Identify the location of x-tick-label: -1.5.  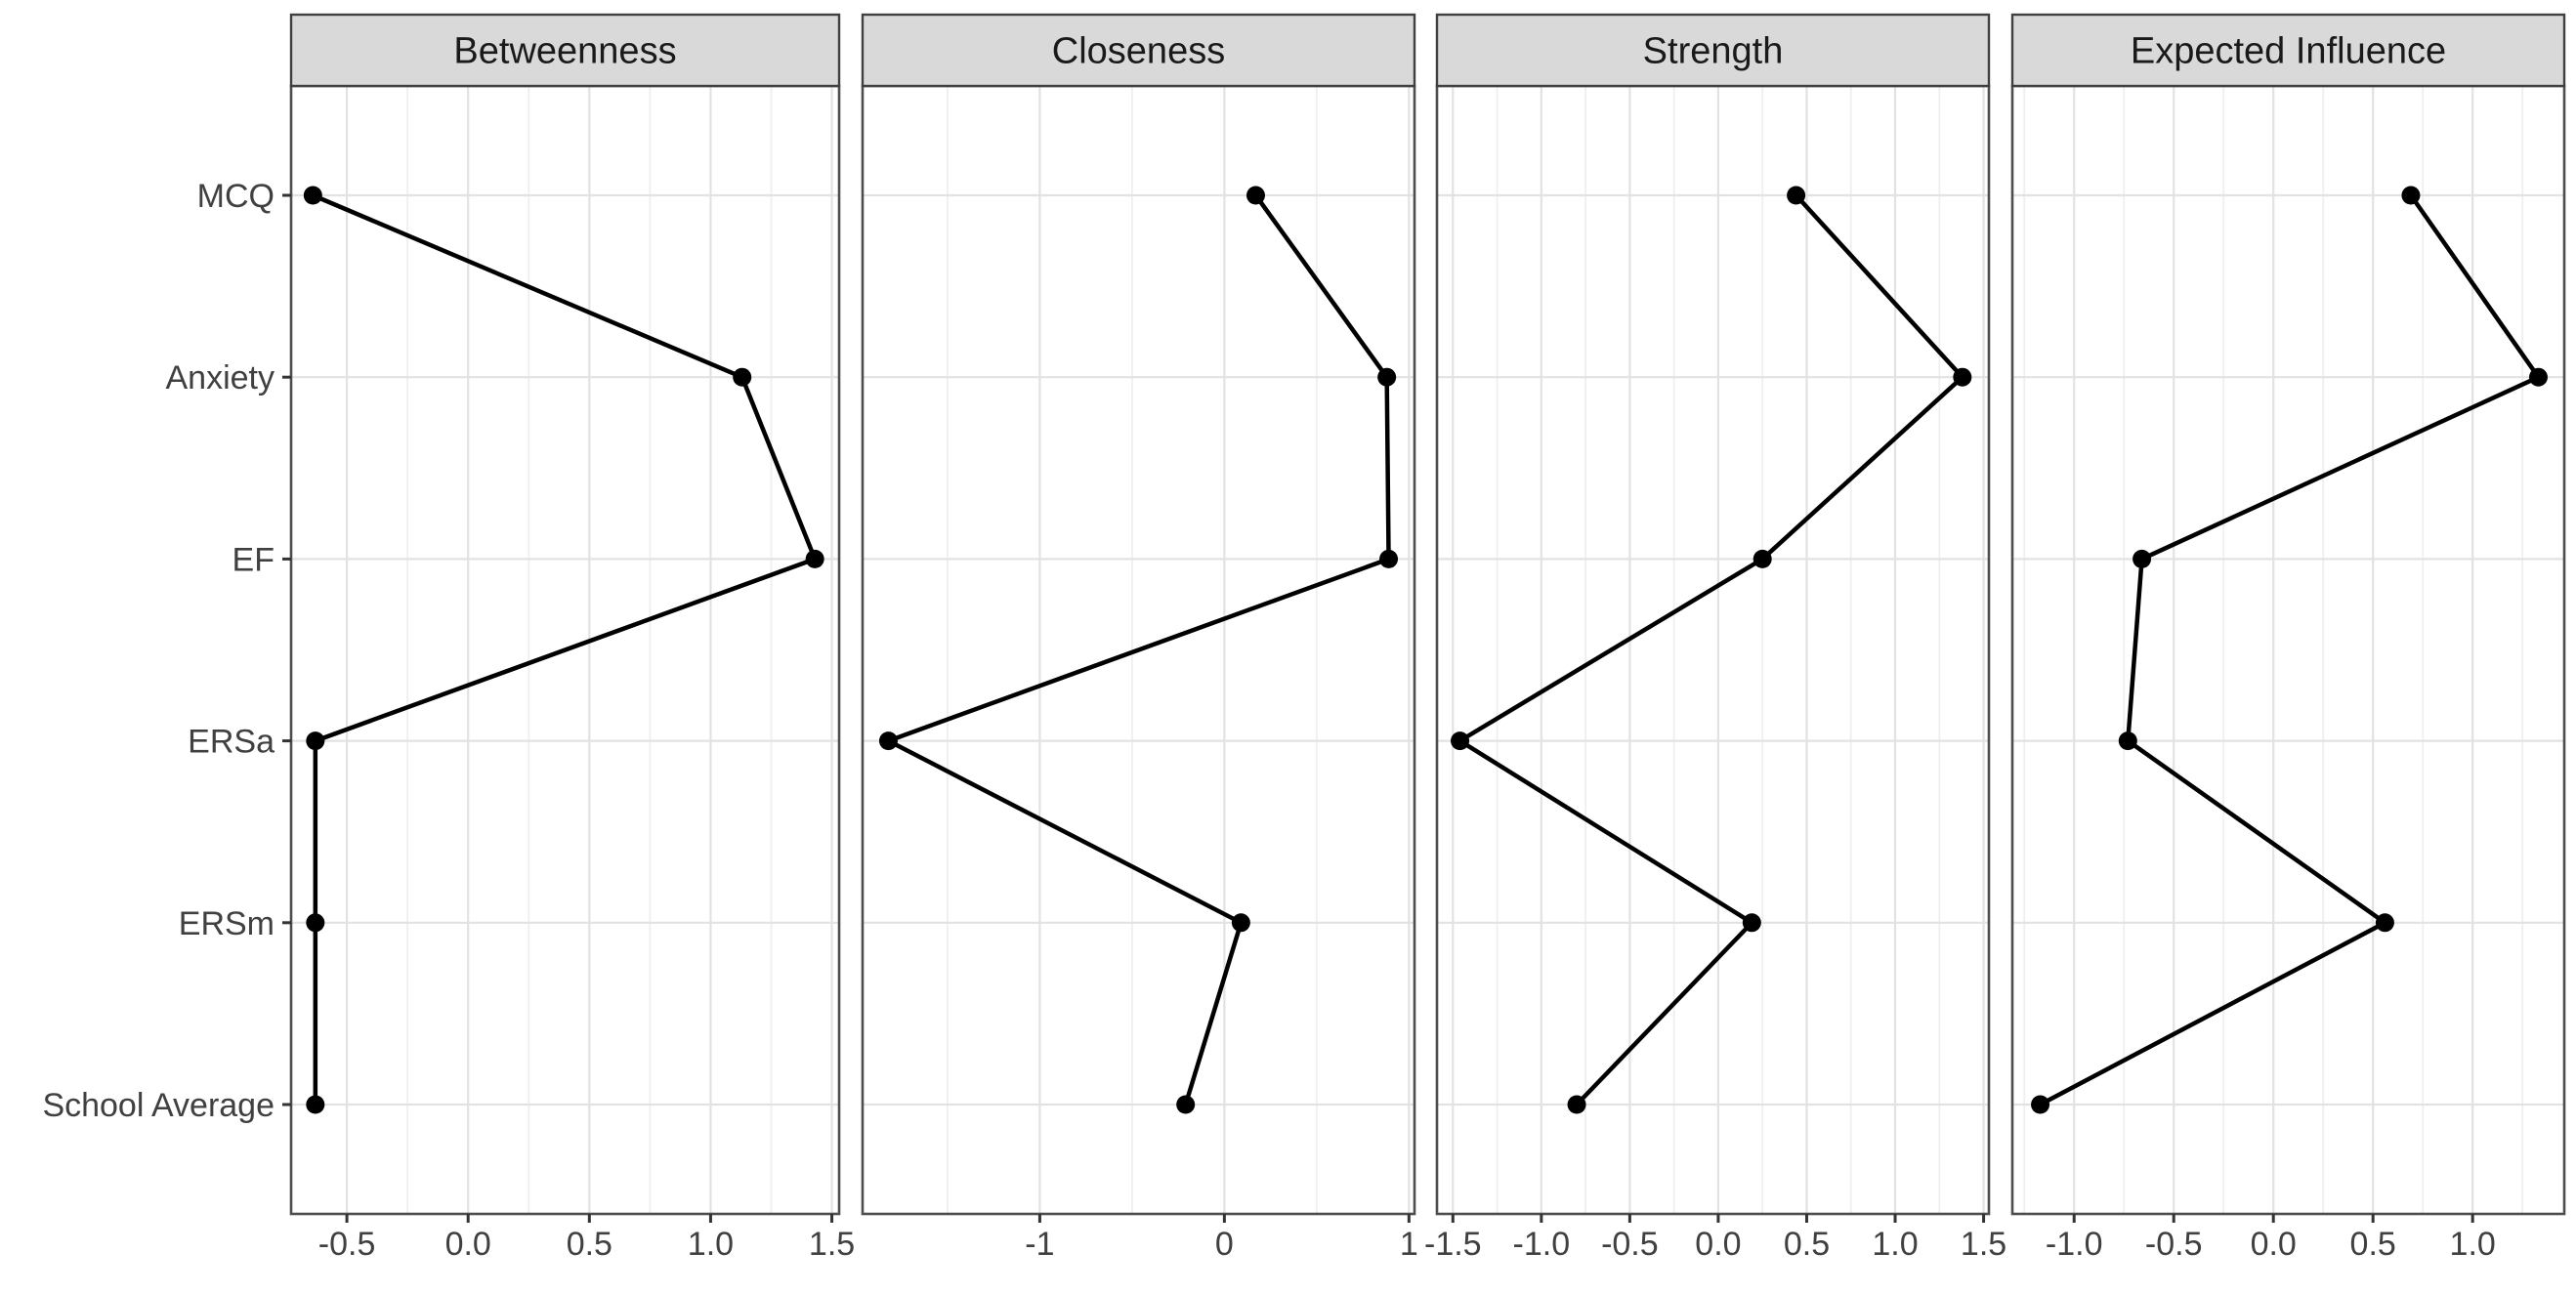
(1453, 1244).